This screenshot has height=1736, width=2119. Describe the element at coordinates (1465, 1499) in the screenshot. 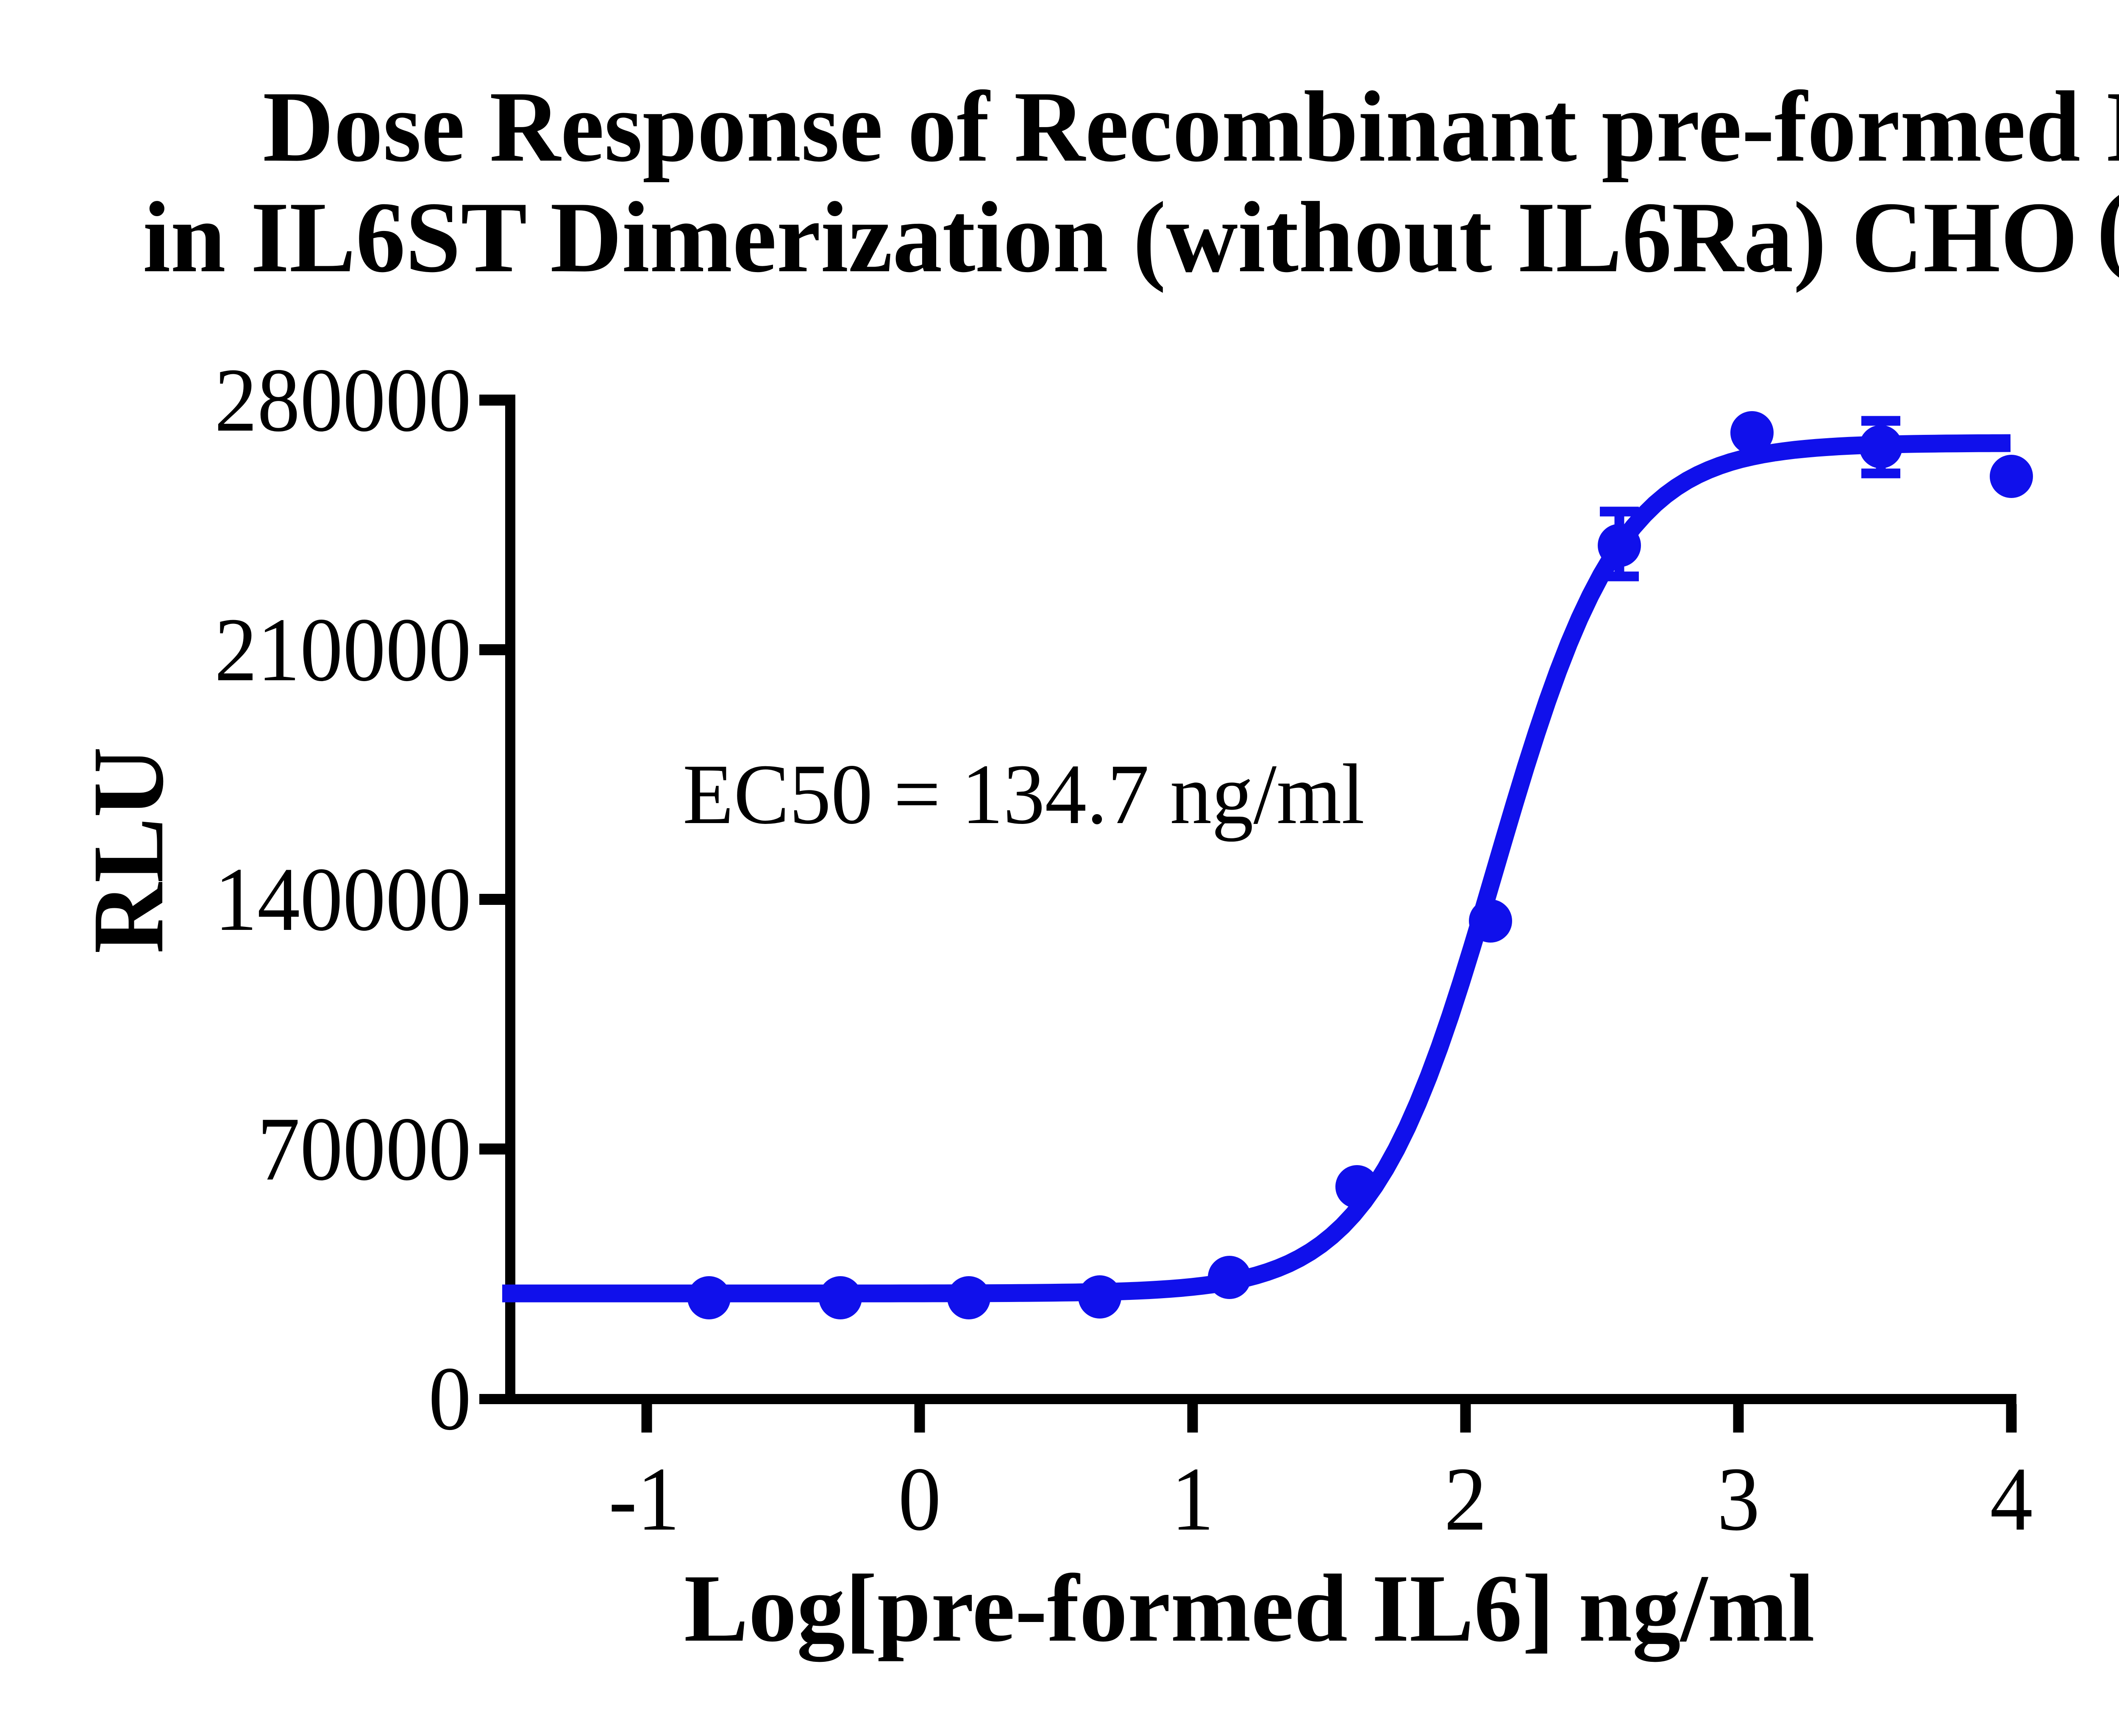

I see `svg-text: 2` at that location.